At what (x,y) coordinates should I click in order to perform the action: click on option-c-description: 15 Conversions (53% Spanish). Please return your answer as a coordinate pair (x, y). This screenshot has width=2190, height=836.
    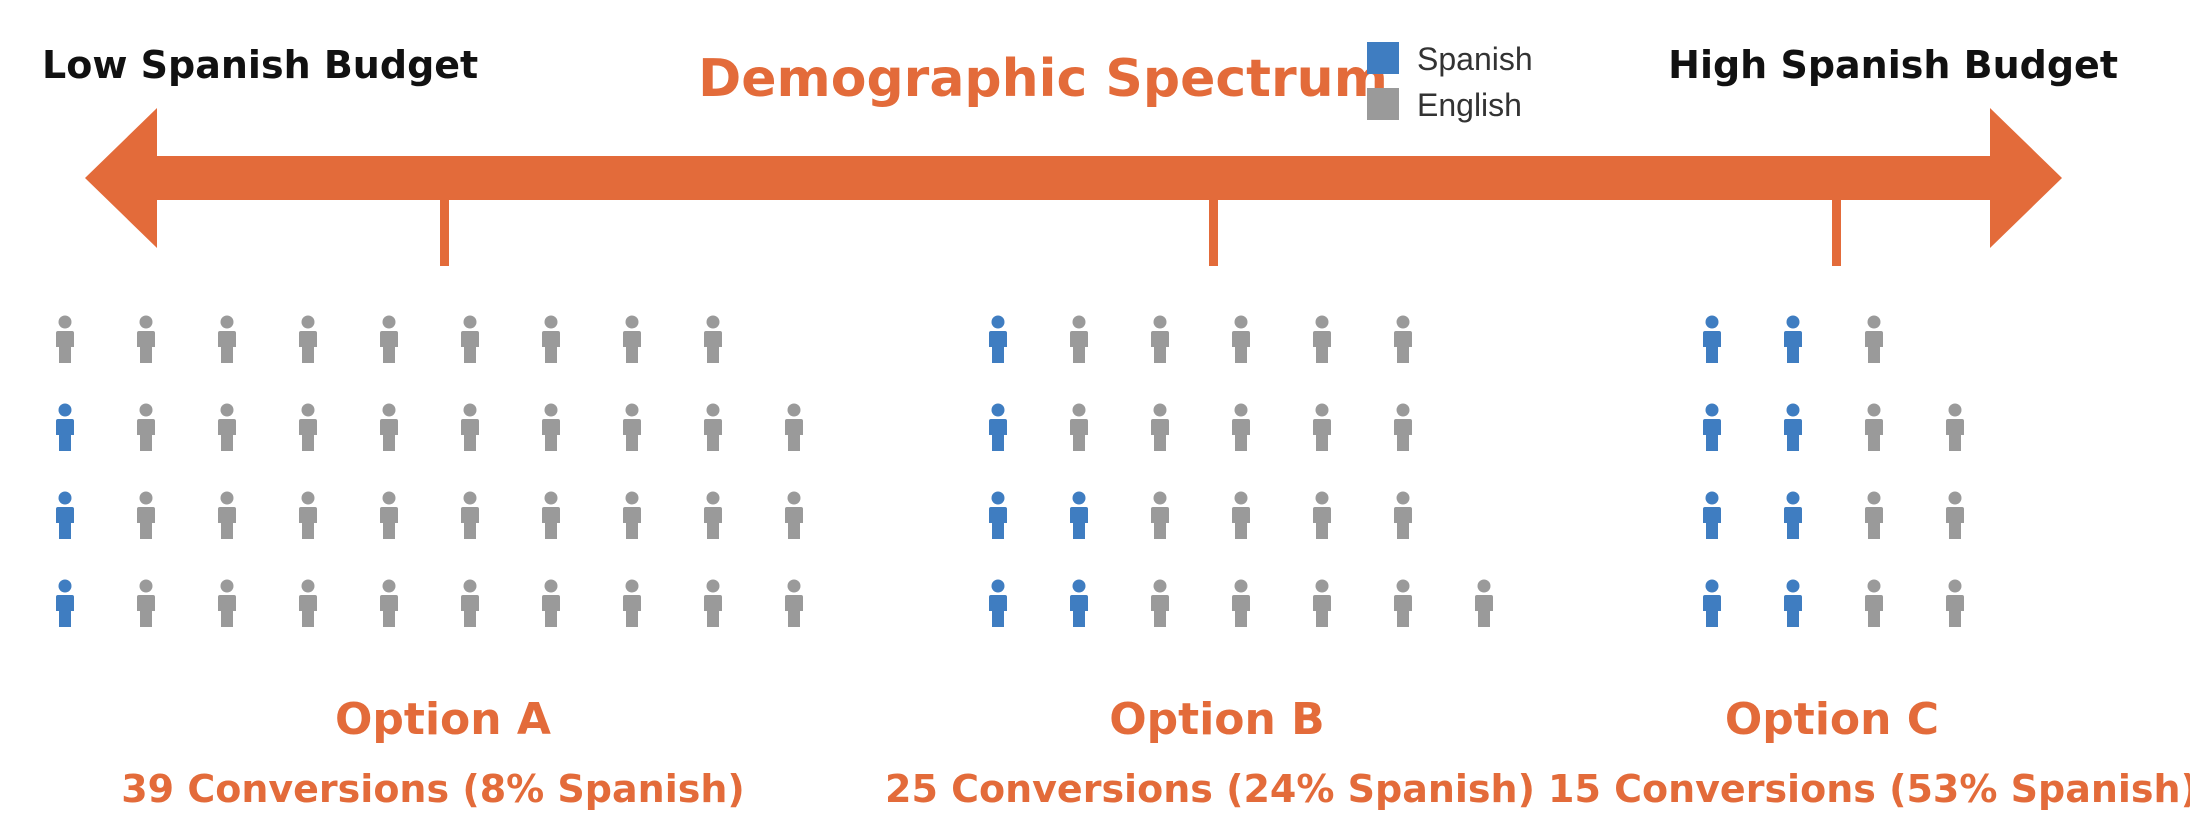
    Looking at the image, I should click on (1869, 789).